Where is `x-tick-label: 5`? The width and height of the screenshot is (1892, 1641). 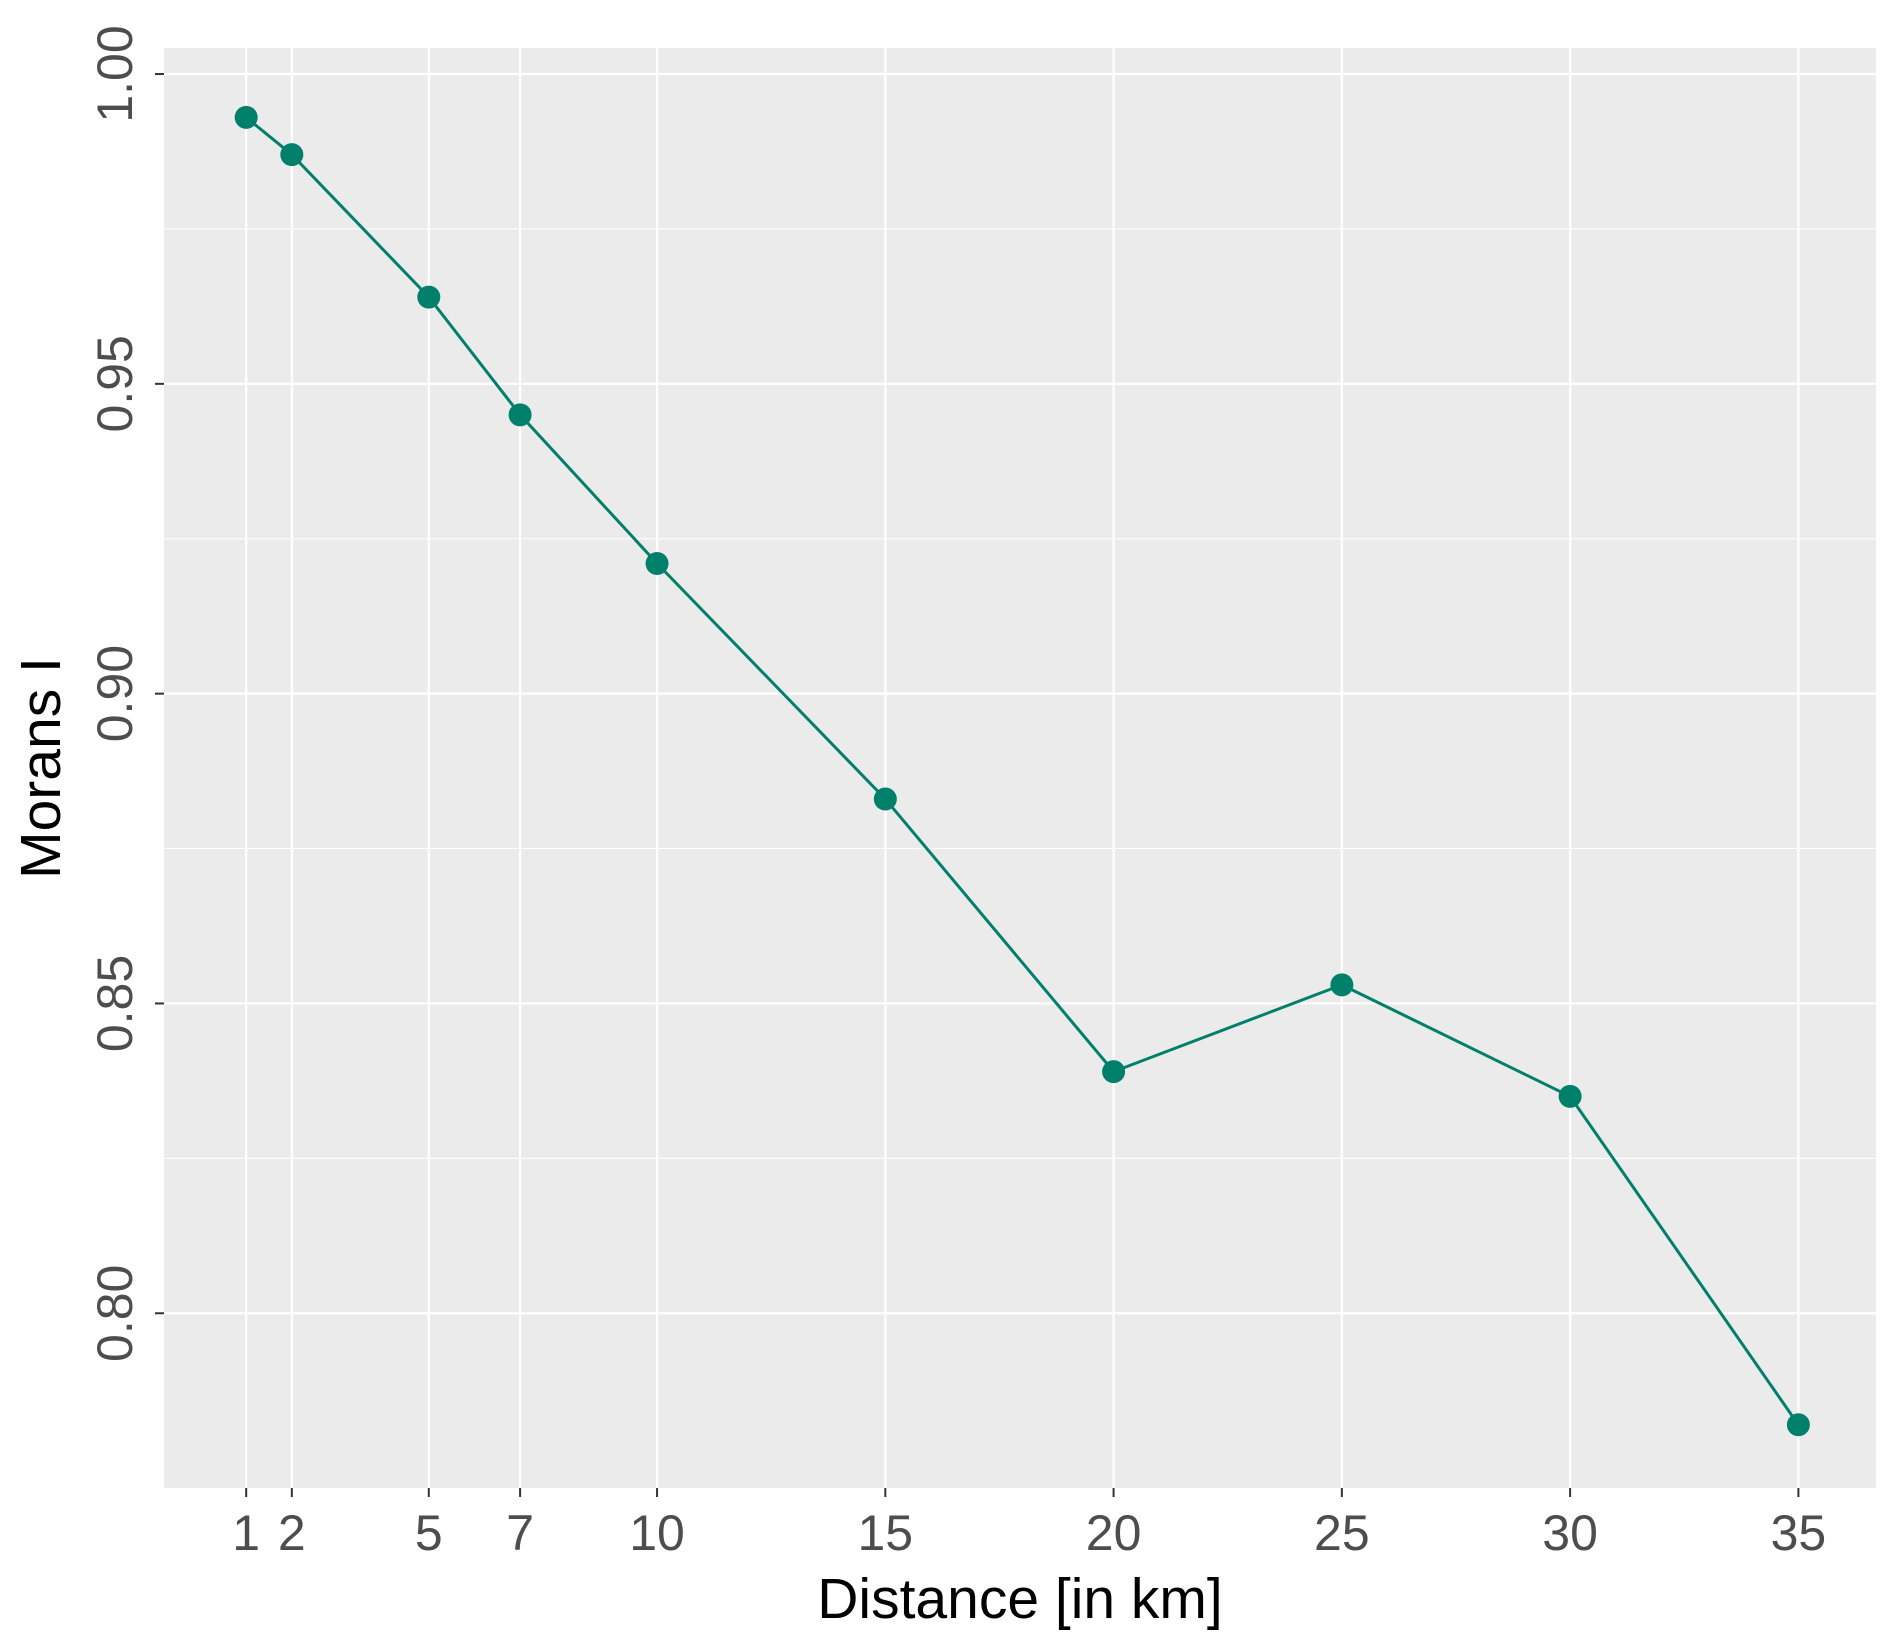
x-tick-label: 5 is located at coordinates (429, 1533).